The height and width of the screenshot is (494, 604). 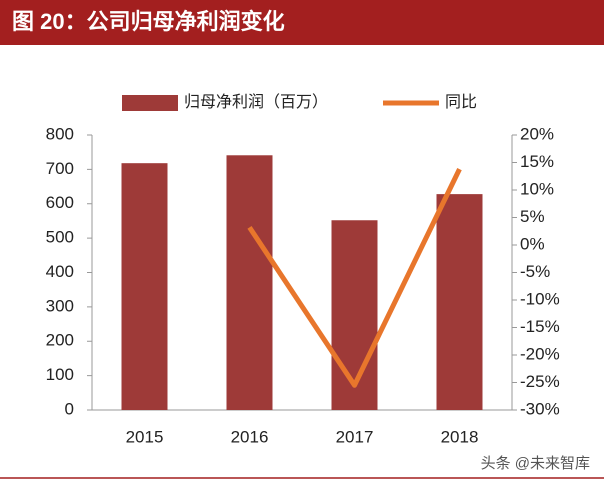 I want to click on y-tick-label: 500, so click(x=60, y=237).